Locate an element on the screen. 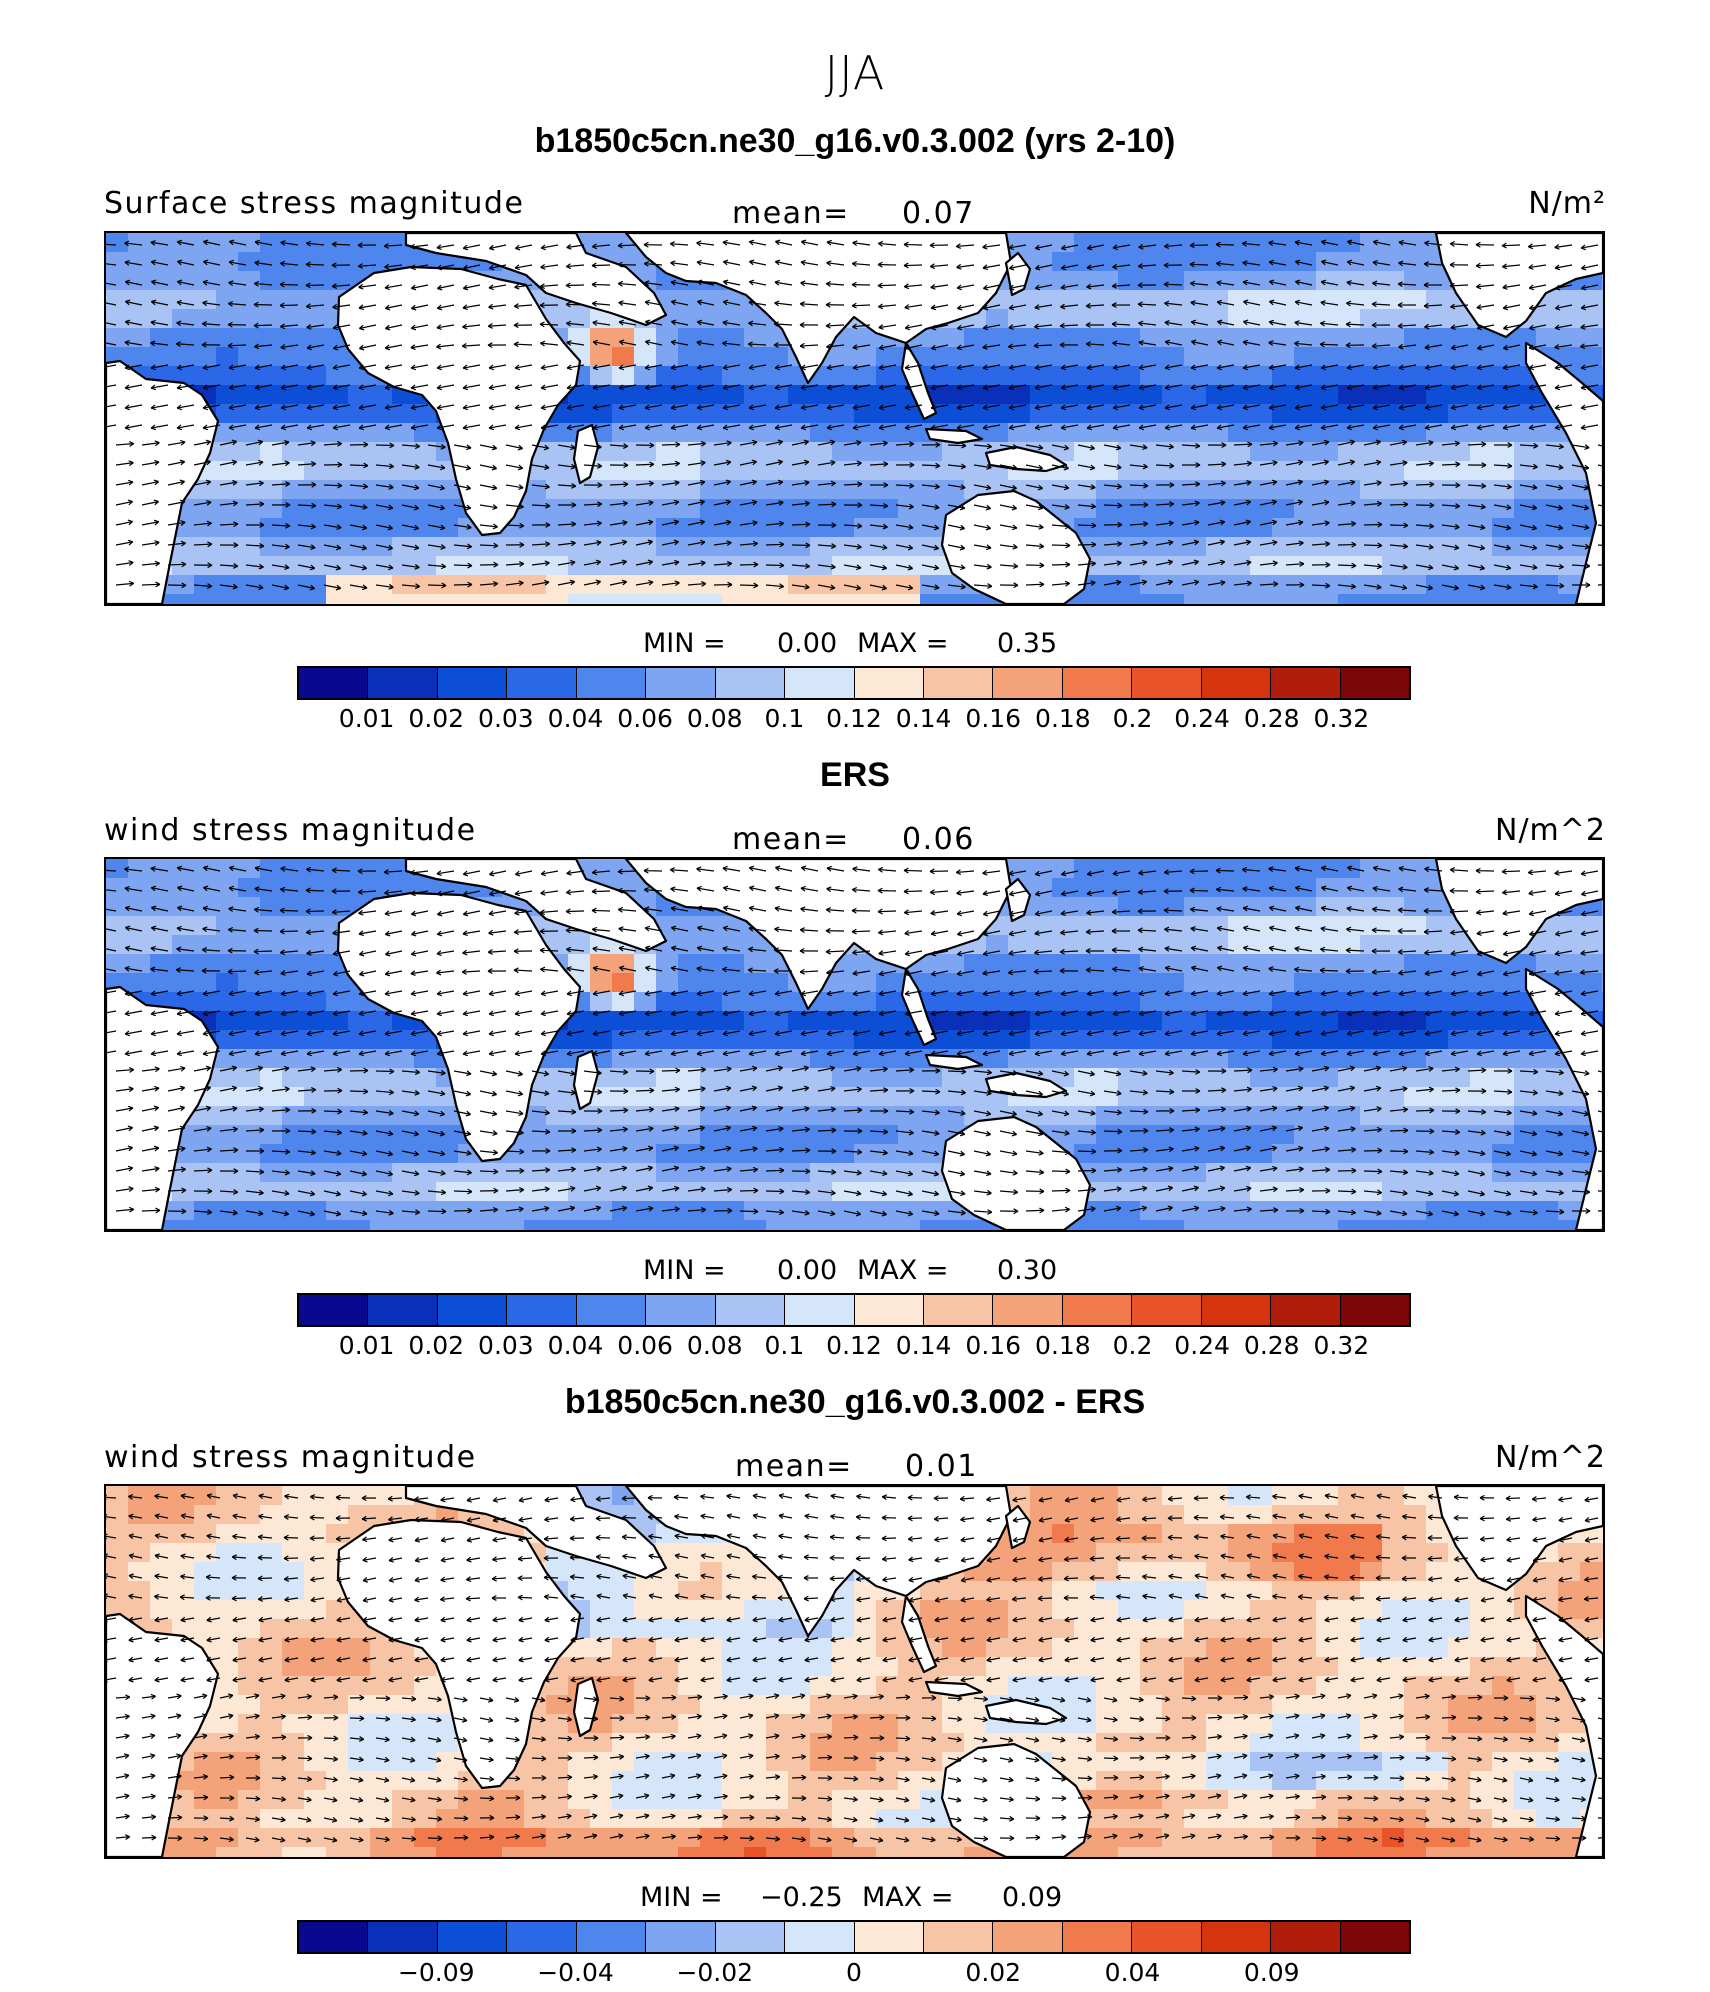  colorbar-tick-label: 0.16 is located at coordinates (993, 718).